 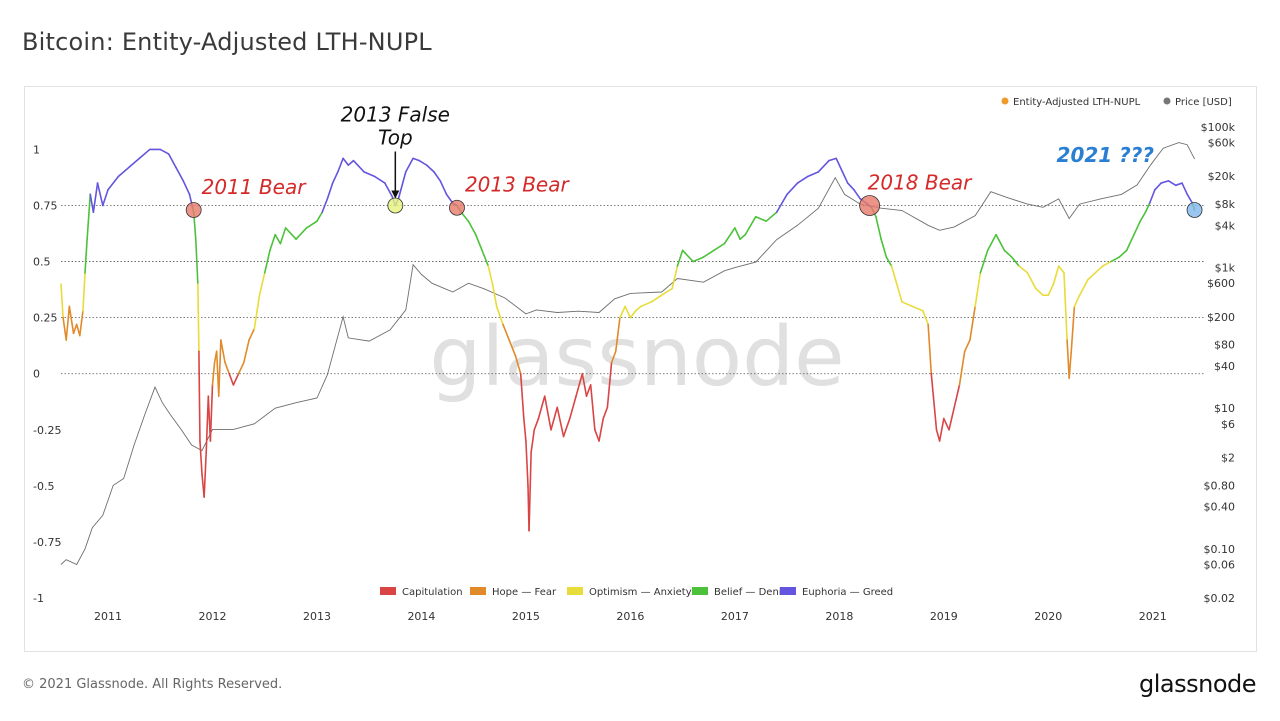 What do you see at coordinates (108, 616) in the screenshot?
I see `x-tick-label: 2011` at bounding box center [108, 616].